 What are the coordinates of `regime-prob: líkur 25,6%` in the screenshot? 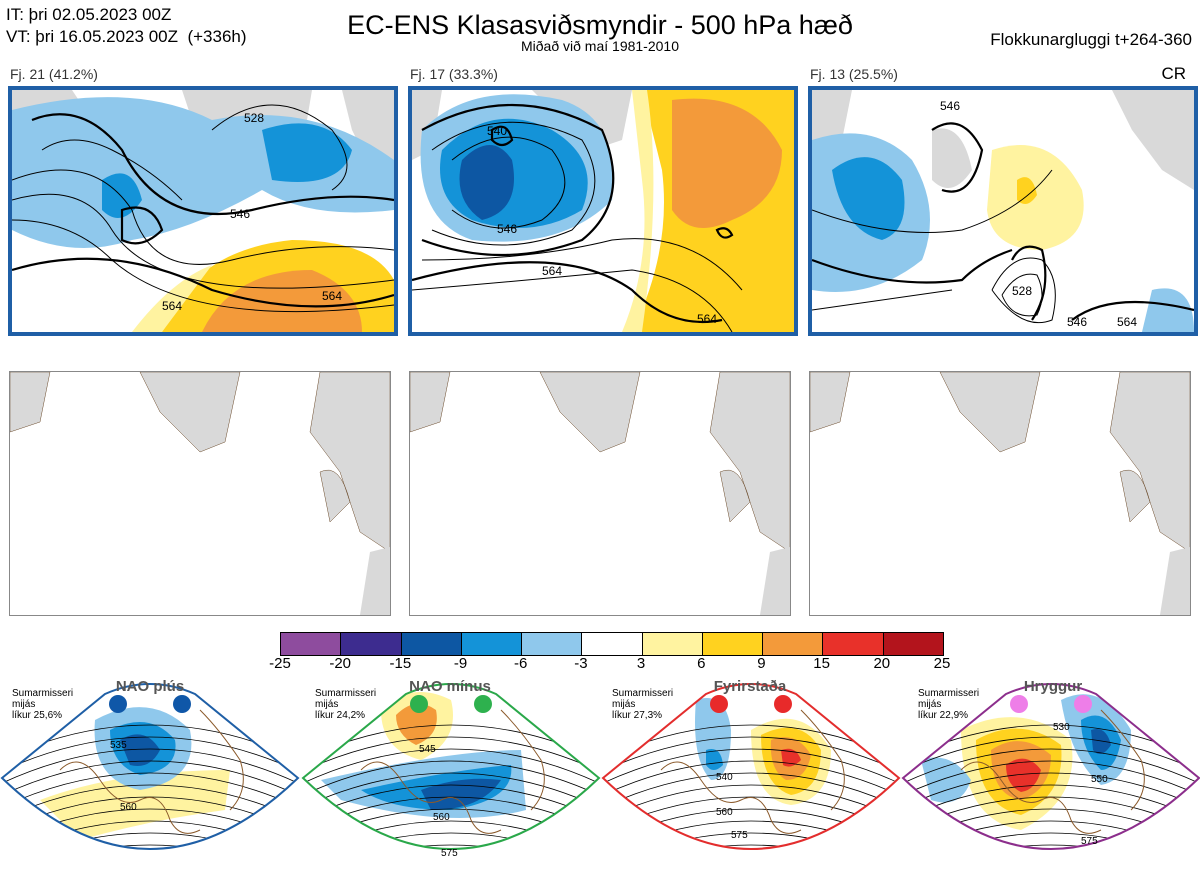 It's located at (37, 715).